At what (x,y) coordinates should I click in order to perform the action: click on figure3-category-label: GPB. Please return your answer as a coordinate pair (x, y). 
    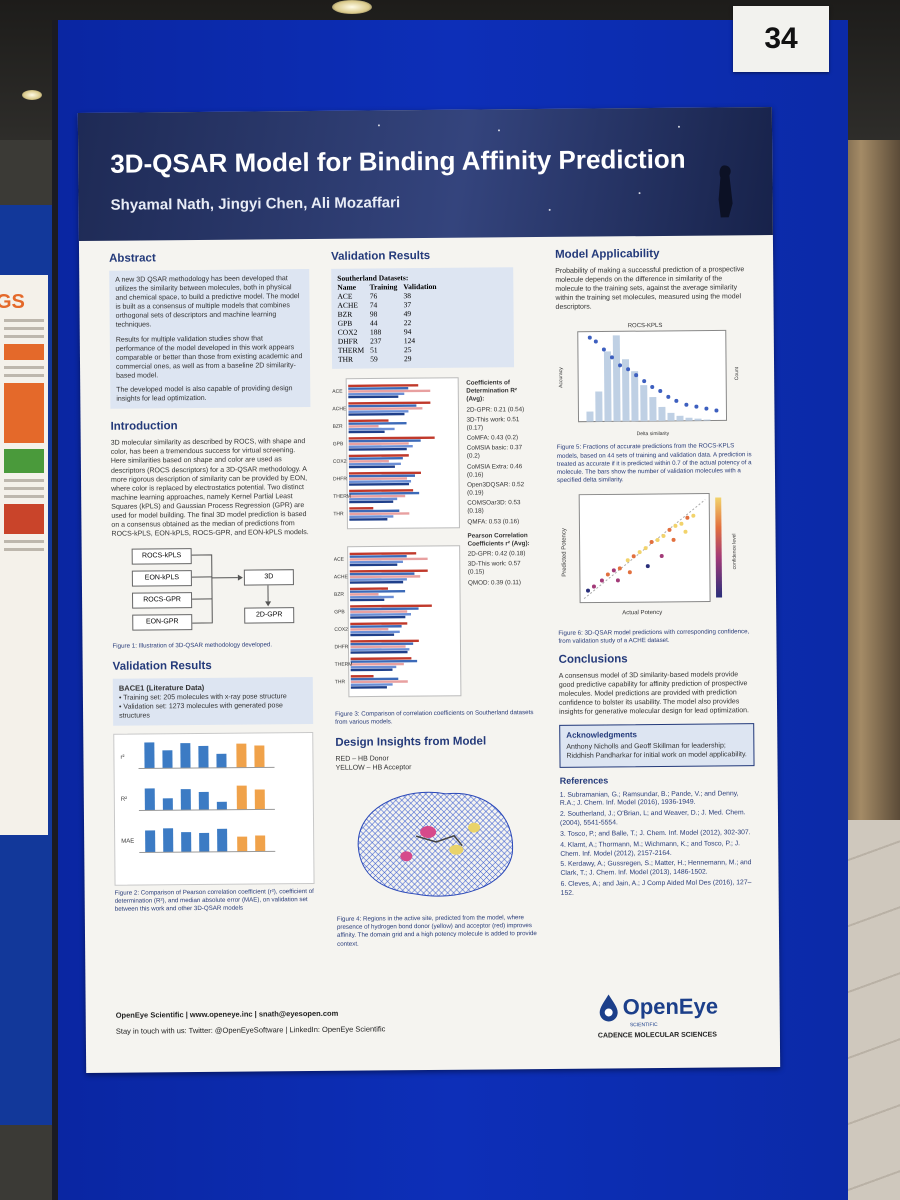
    Looking at the image, I should click on (338, 444).